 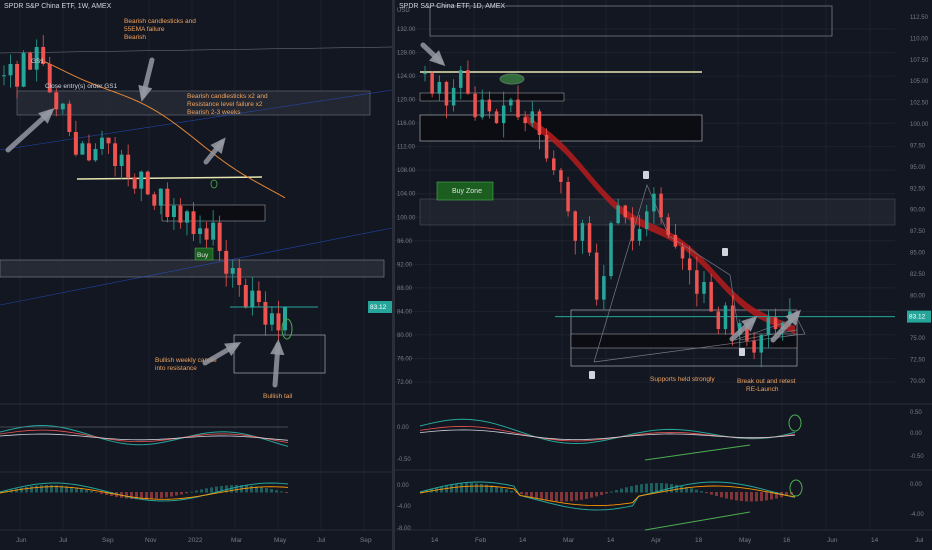 I want to click on left-arrow-3-head, so click(x=218, y=145).